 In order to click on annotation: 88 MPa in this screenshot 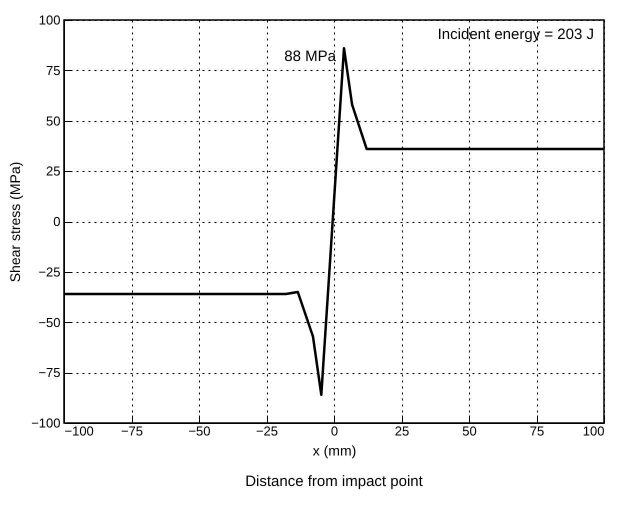, I will do `click(310, 57)`.